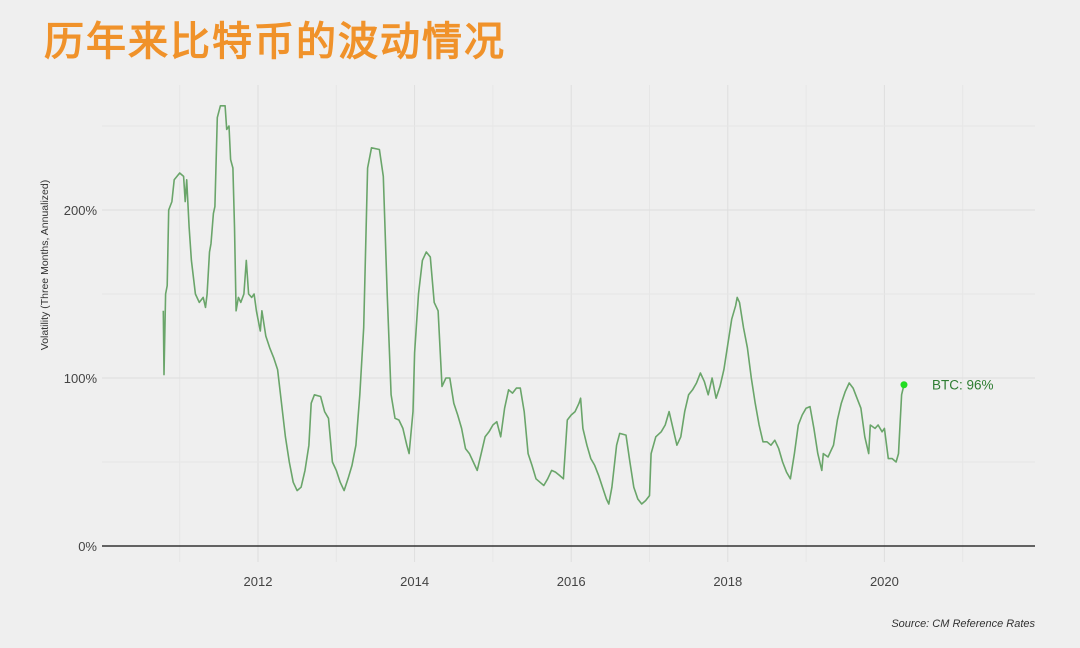  I want to click on x-tick-label: 2018, so click(727, 581).